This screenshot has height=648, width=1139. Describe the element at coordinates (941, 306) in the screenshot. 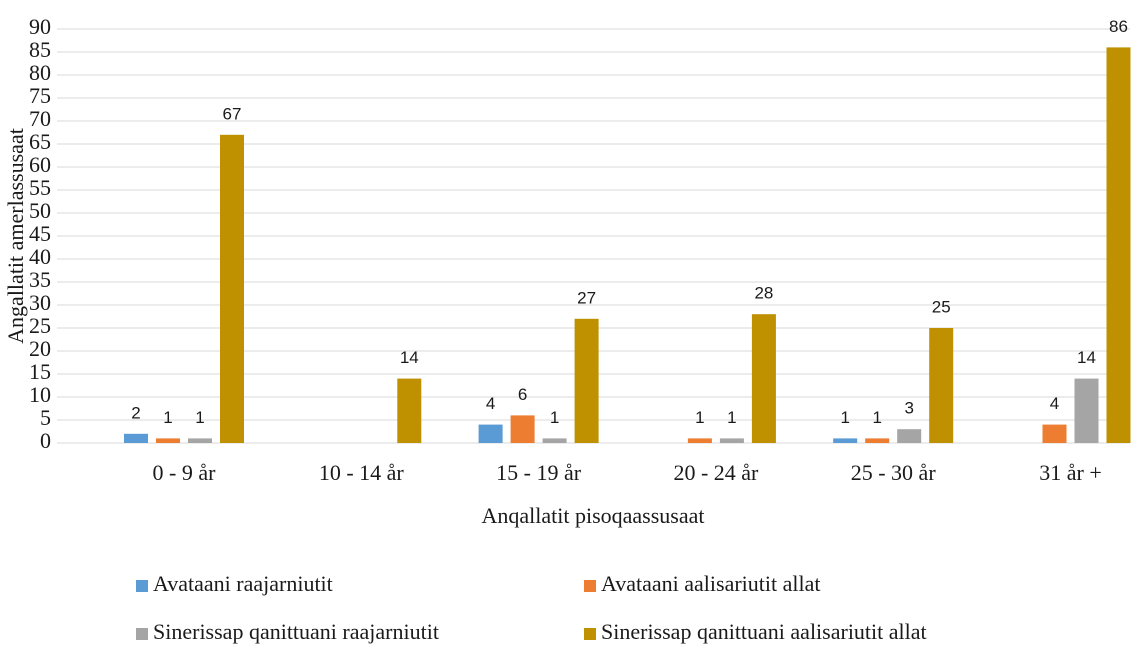

I see `data-label: 25` at that location.